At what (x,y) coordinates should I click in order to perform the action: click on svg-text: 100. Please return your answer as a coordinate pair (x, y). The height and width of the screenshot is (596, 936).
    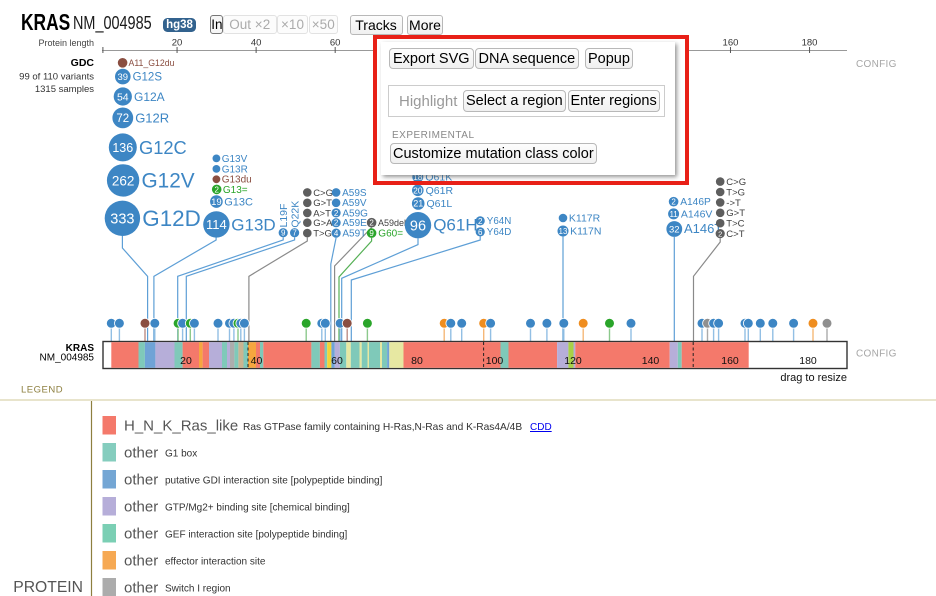
    Looking at the image, I should click on (495, 361).